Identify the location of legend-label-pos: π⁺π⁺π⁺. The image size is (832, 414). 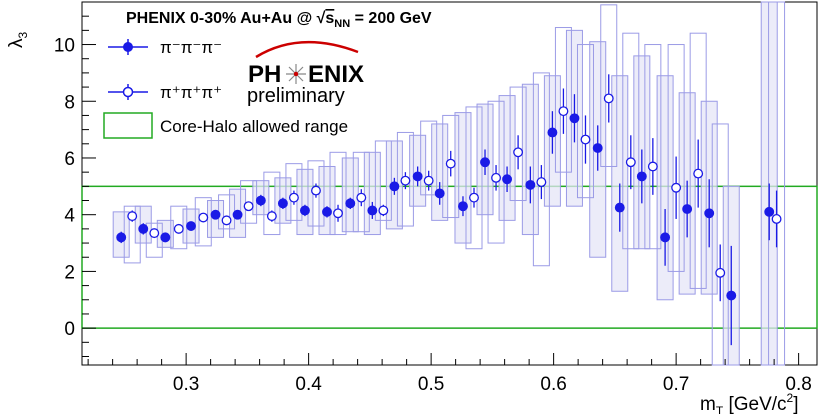
(191, 92).